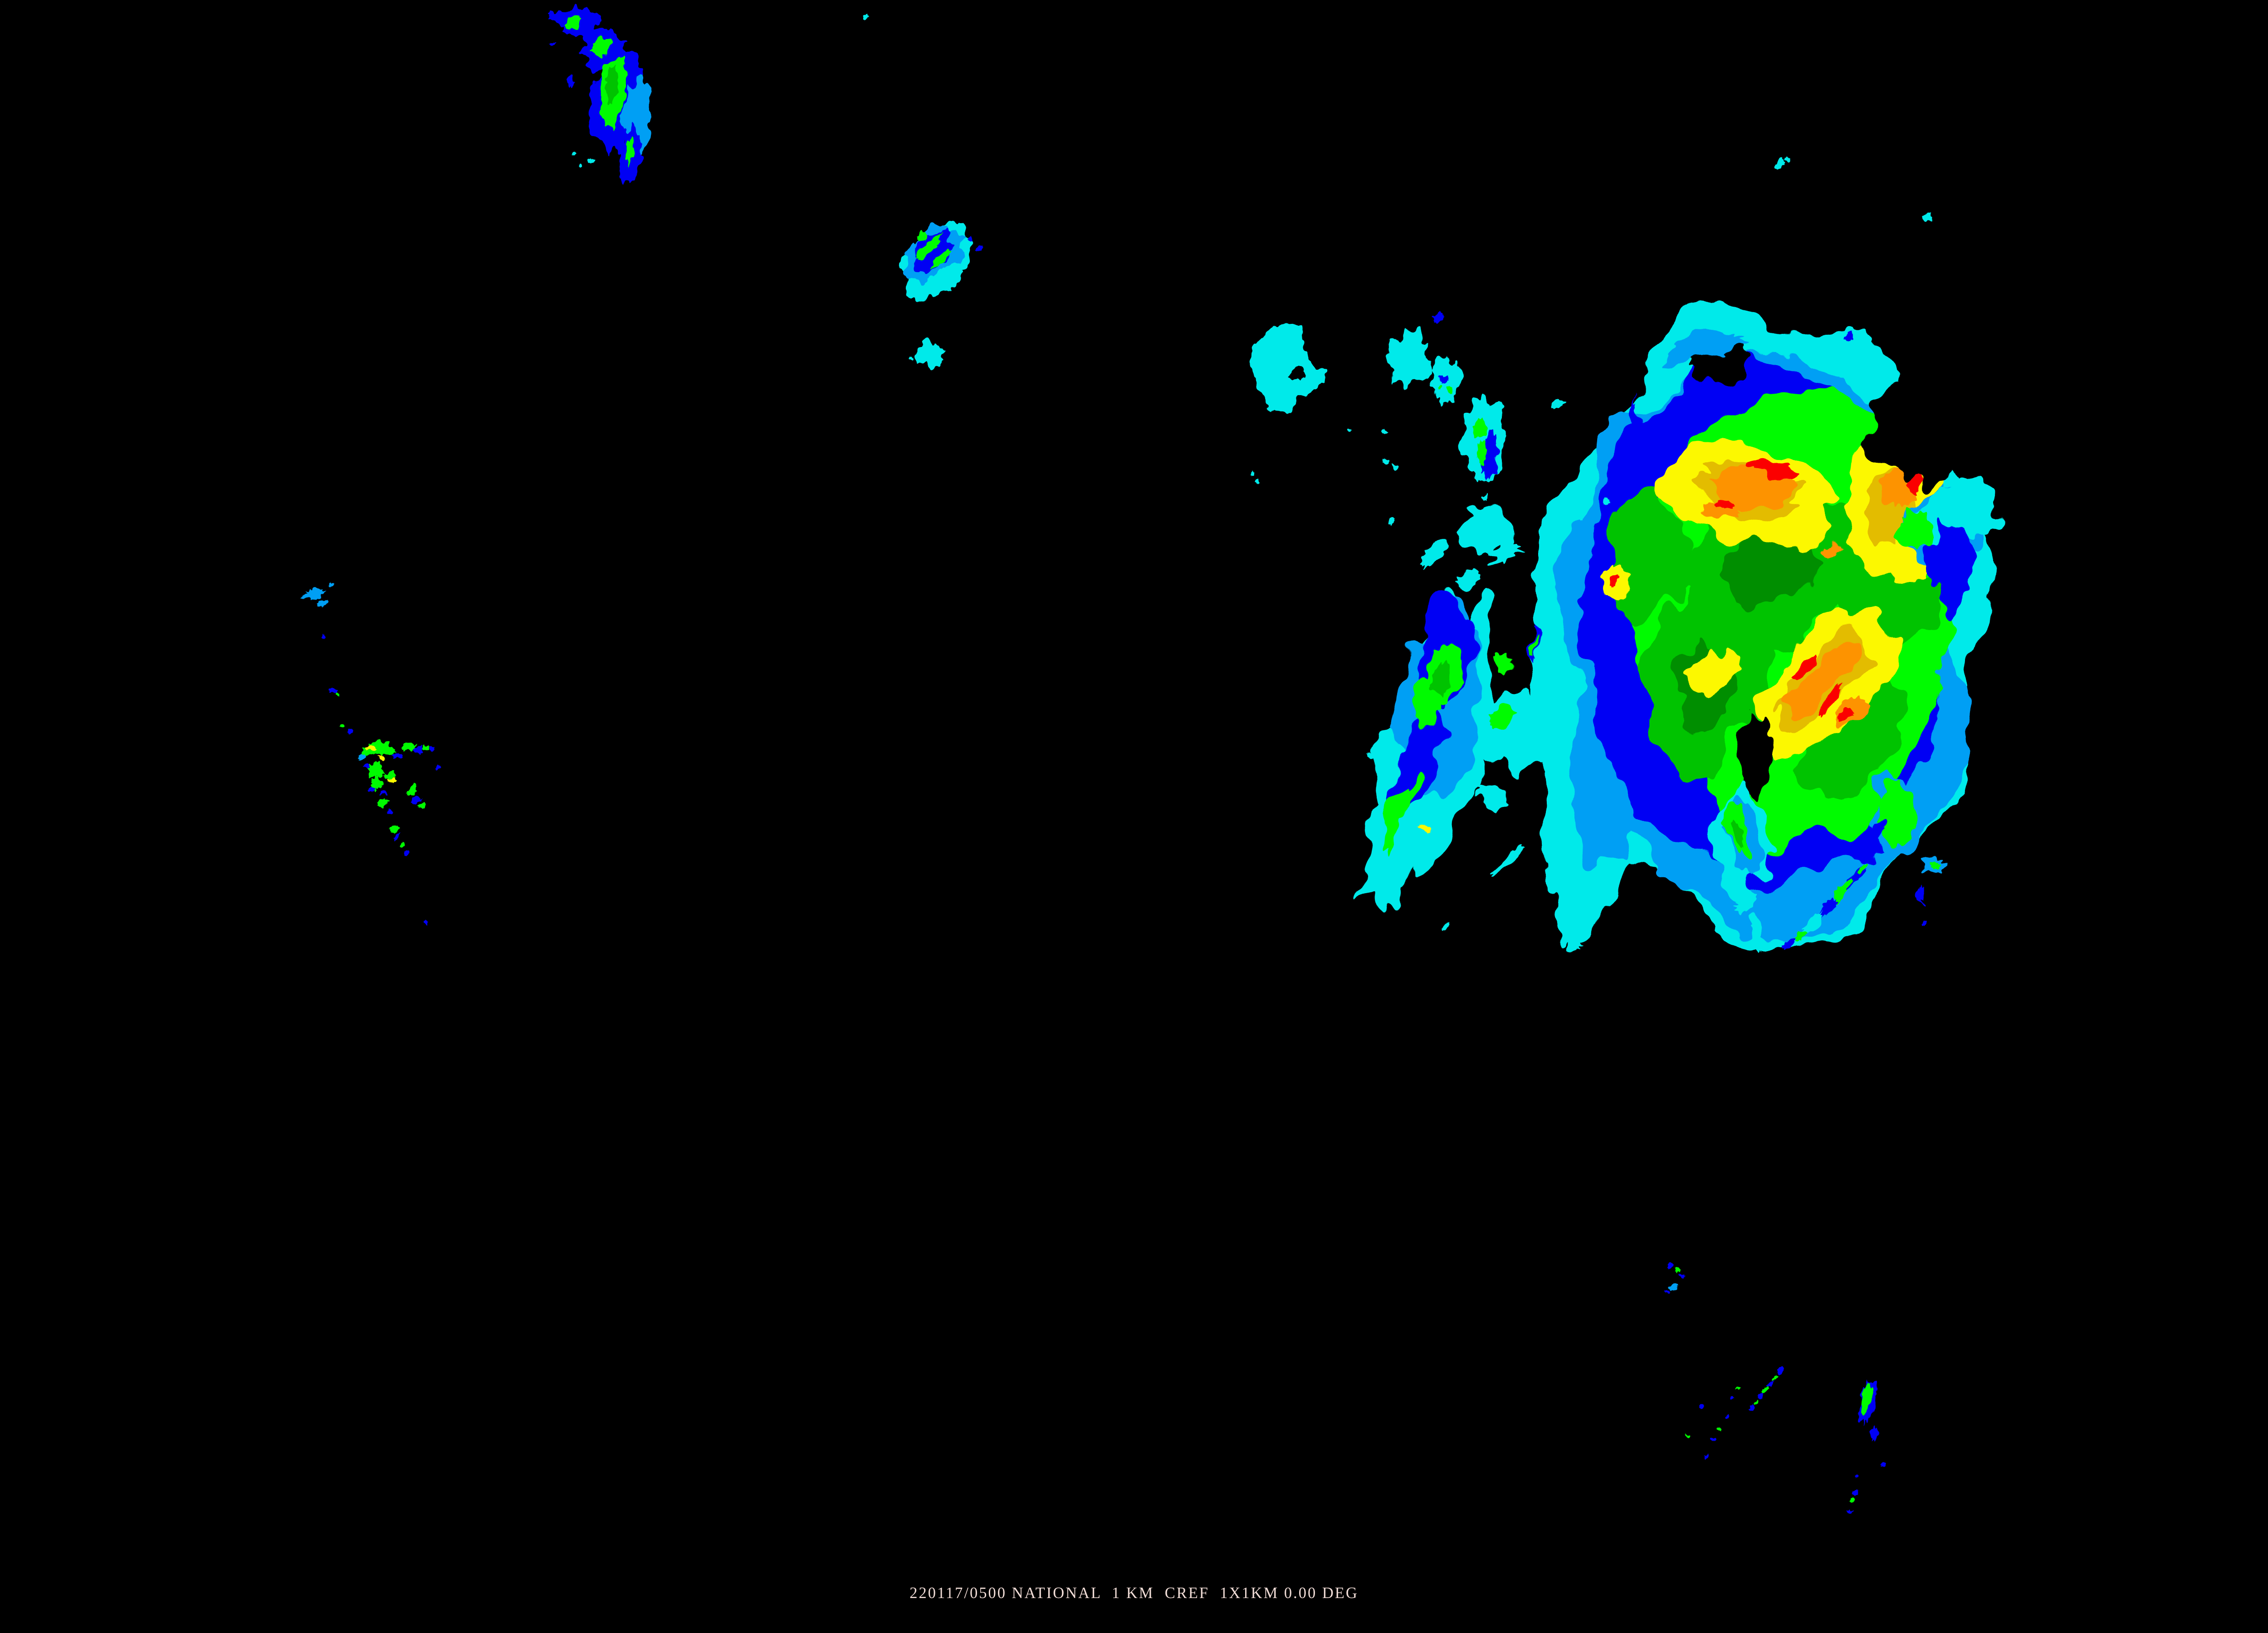 The width and height of the screenshot is (2268, 1633). What do you see at coordinates (372, 753) in the screenshot?
I see `echo-group-scatter-west` at bounding box center [372, 753].